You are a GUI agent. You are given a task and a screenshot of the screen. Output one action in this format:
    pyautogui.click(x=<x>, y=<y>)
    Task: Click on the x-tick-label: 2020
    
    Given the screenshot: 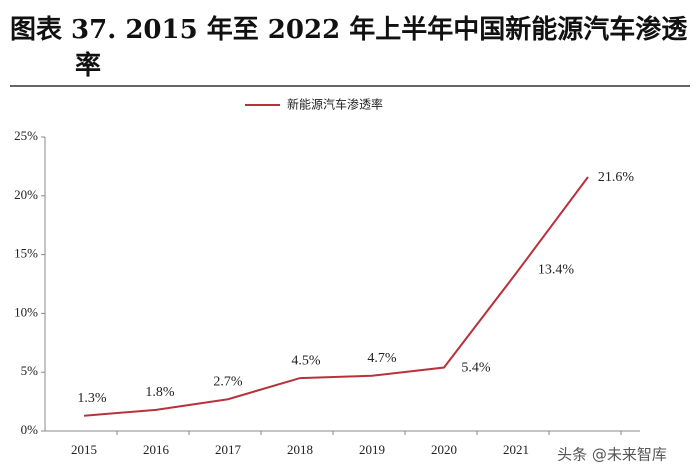 What is the action you would take?
    pyautogui.click(x=444, y=449)
    